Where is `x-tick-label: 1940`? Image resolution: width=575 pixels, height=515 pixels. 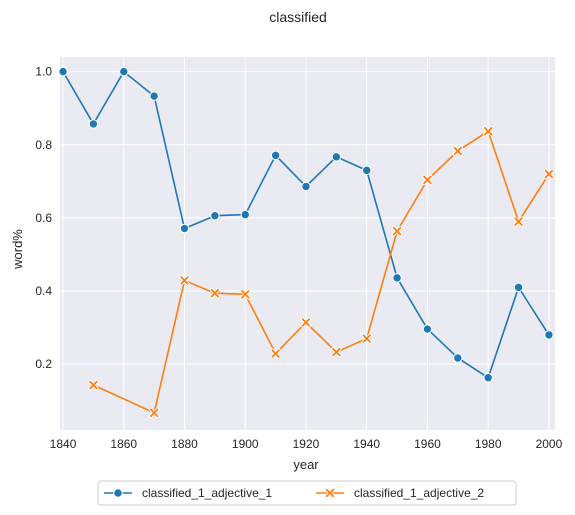 x-tick-label: 1940 is located at coordinates (366, 444).